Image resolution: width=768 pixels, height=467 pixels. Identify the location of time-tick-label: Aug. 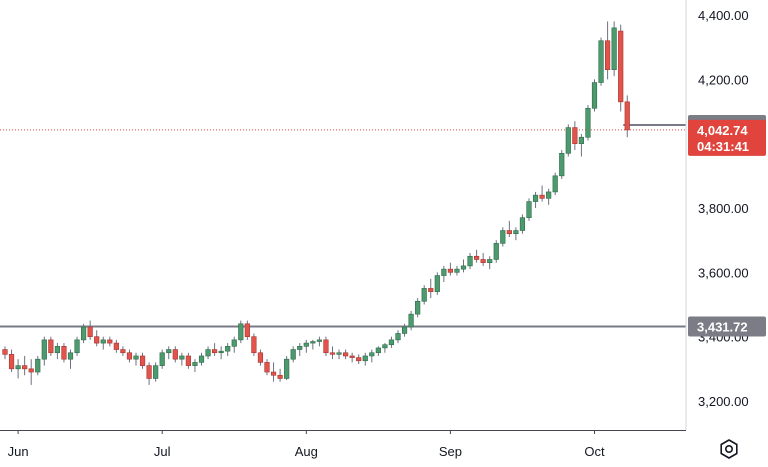
(306, 451).